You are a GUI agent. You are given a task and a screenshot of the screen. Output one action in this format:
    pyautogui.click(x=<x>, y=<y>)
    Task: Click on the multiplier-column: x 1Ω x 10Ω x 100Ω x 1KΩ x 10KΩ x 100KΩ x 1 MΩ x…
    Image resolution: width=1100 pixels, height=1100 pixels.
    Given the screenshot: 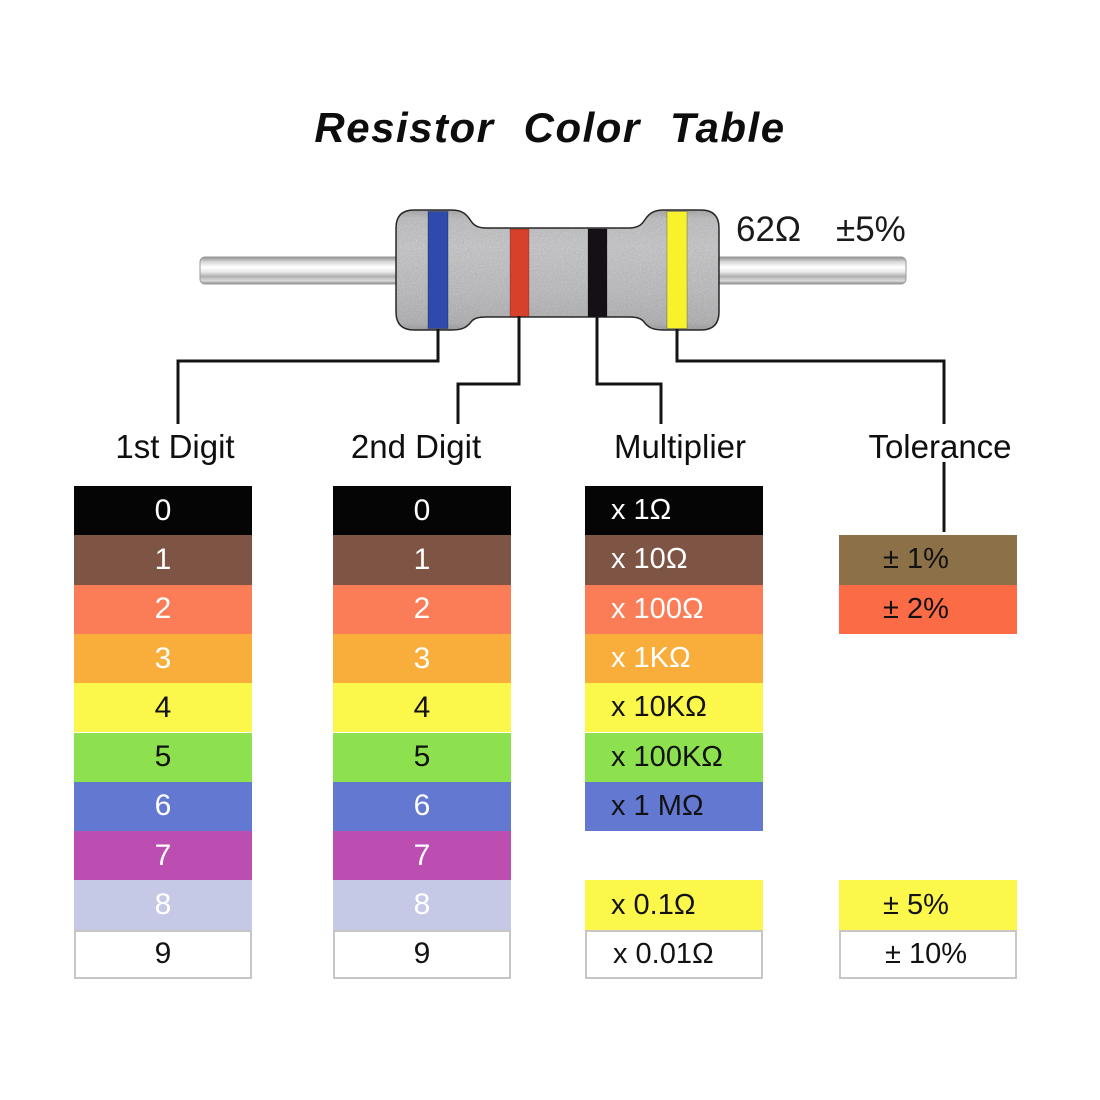 What is the action you would take?
    pyautogui.click(x=674, y=732)
    